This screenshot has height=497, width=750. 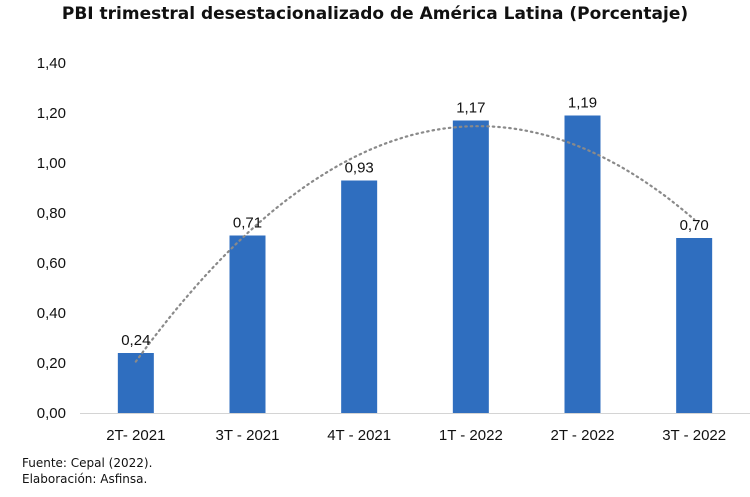 I want to click on y-tick-label: 1,00, so click(x=51, y=163).